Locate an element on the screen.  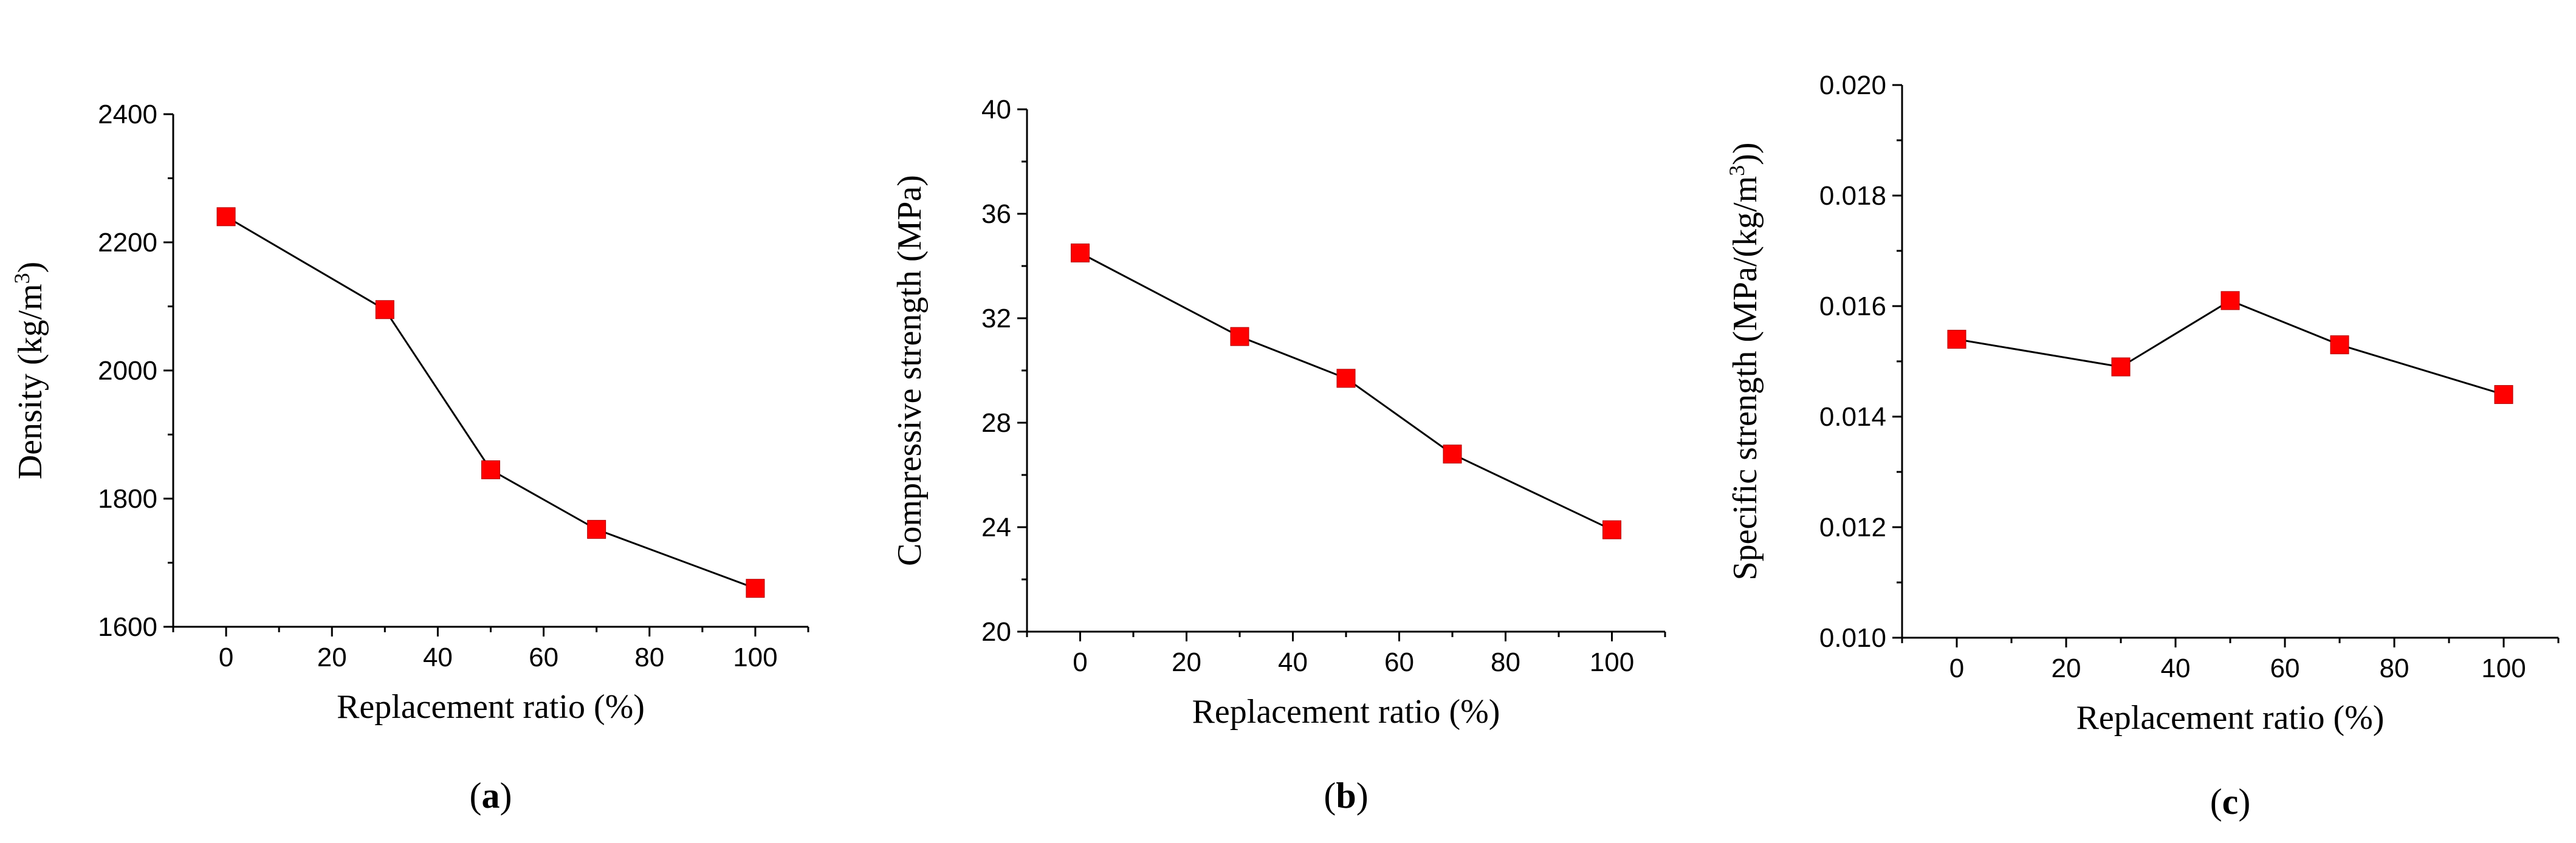
y-tick-label: 1800 is located at coordinates (127, 499).